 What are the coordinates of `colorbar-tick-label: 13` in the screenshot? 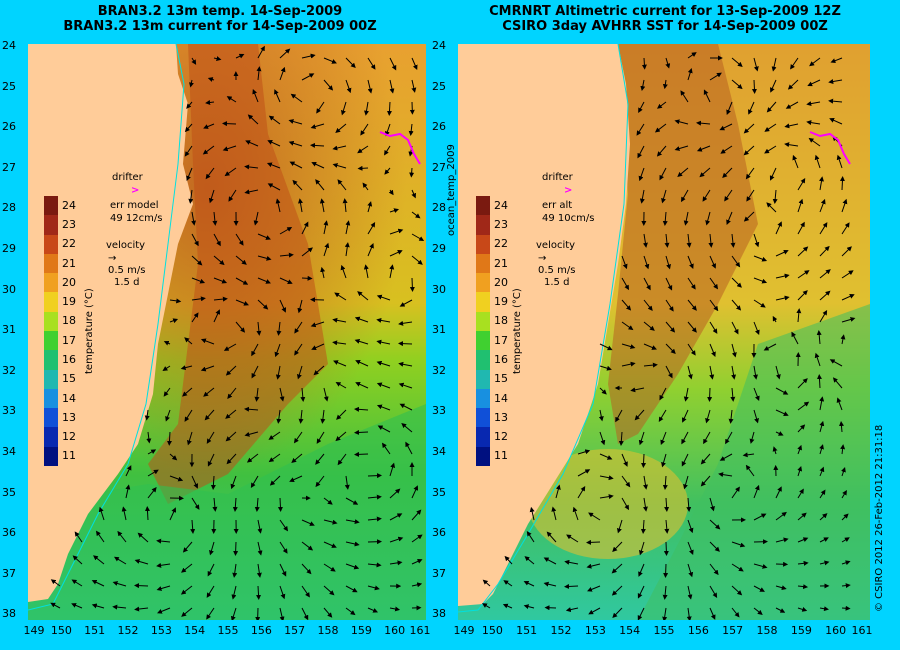 It's located at (501, 417).